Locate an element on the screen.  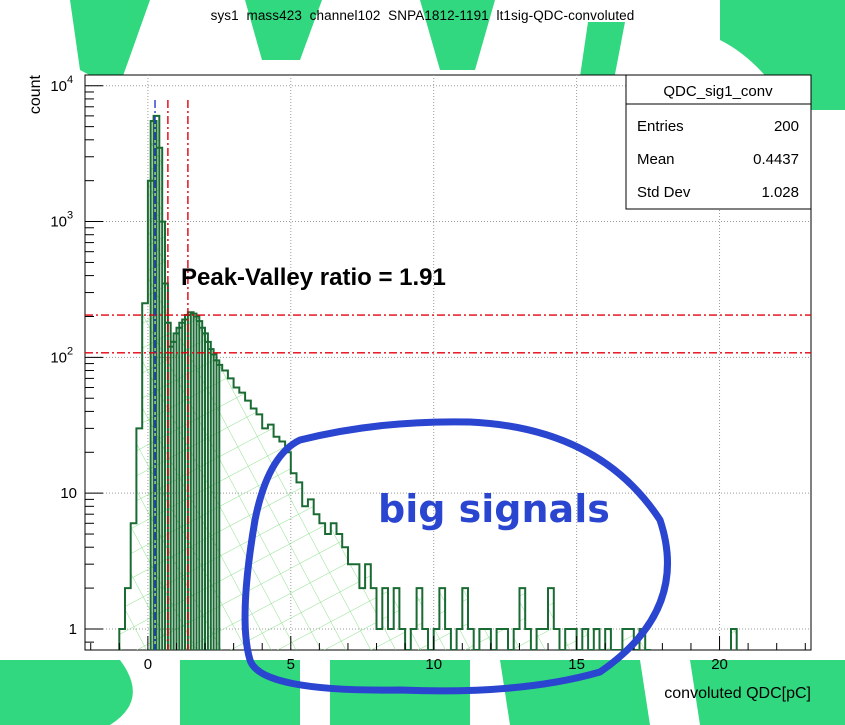
y-tick-exponent: 4 is located at coordinates (70, 80).